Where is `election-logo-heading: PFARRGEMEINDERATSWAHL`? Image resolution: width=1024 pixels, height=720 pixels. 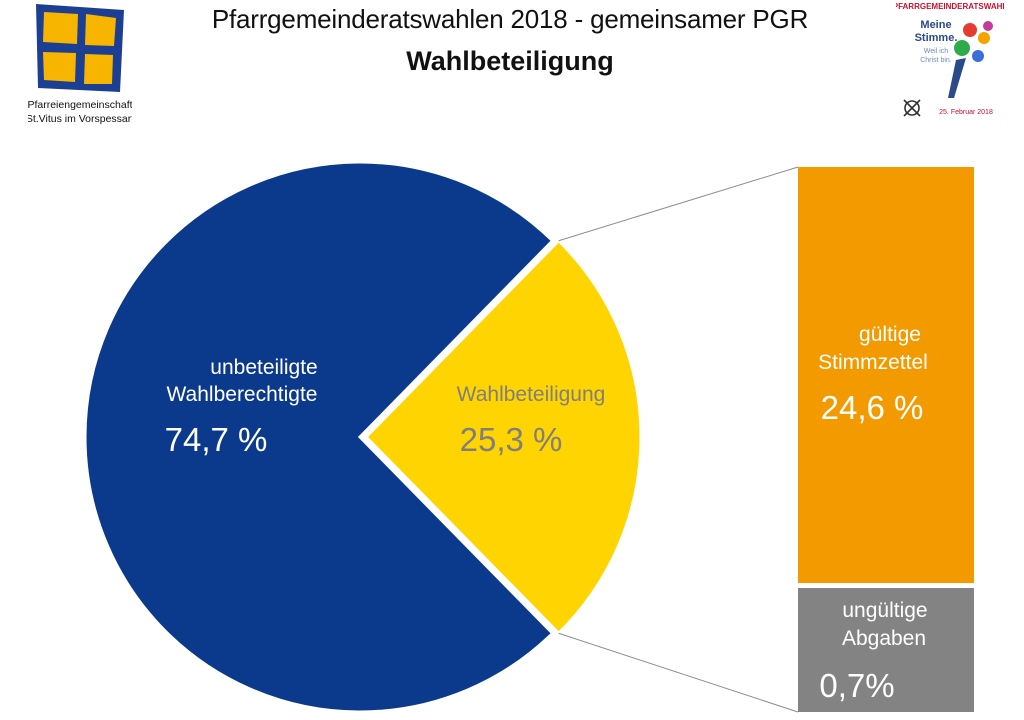
election-logo-heading: PFARRGEMEINDERATSWAHL is located at coordinates (950, 6).